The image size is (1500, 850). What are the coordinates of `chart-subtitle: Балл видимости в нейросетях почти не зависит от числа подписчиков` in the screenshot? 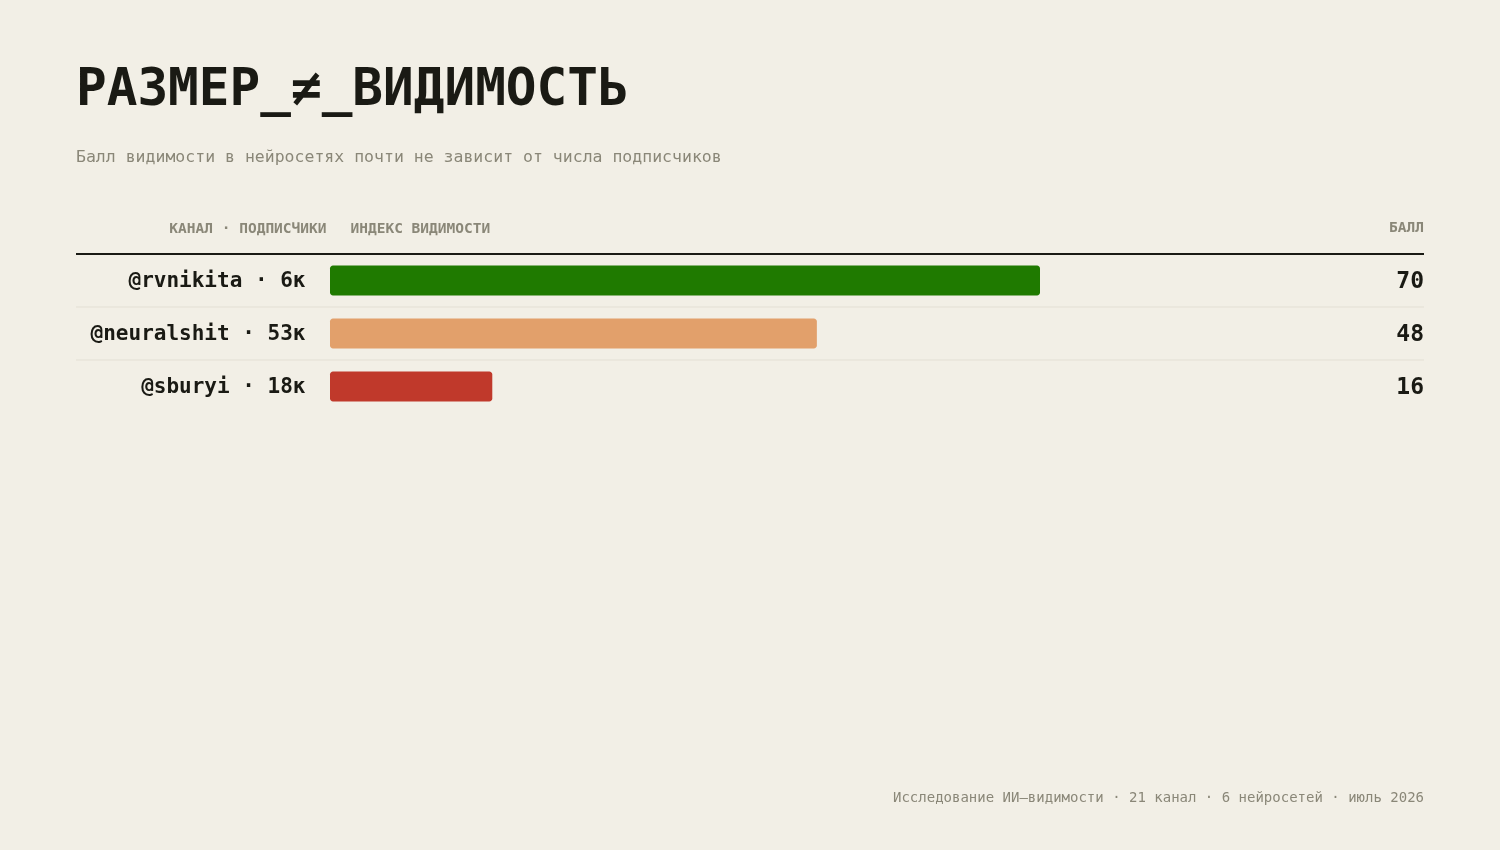 It's located at (399, 156).